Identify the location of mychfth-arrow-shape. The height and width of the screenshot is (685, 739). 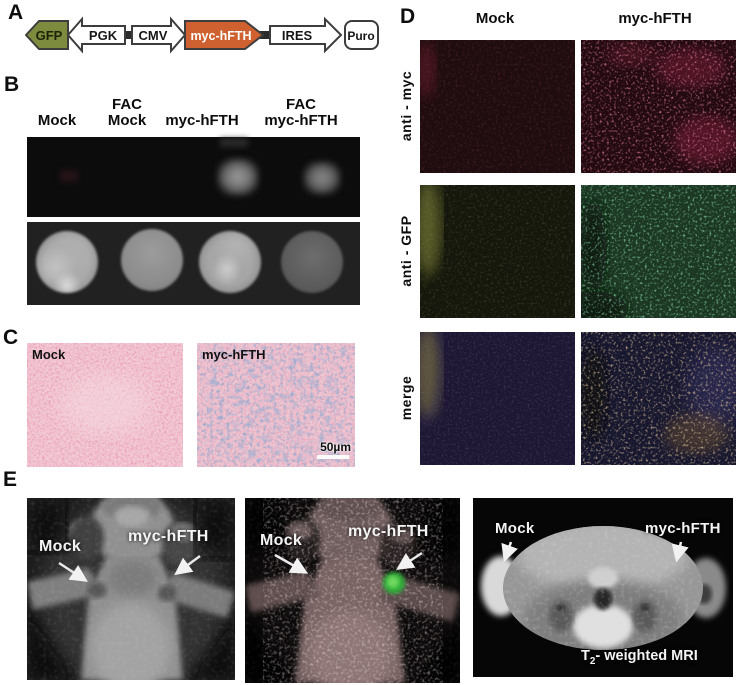
(224, 35).